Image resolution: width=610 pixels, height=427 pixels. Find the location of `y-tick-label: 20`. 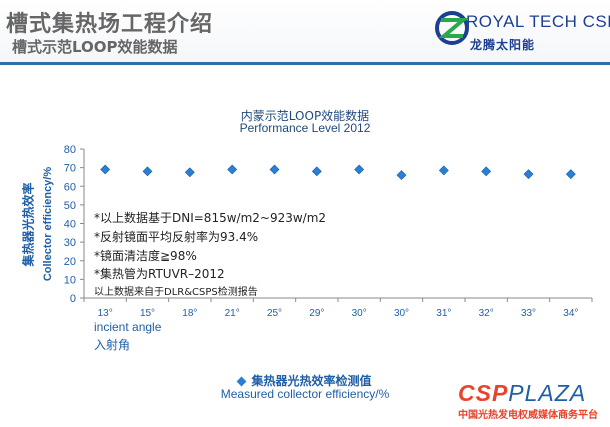

y-tick-label: 20 is located at coordinates (70, 262).